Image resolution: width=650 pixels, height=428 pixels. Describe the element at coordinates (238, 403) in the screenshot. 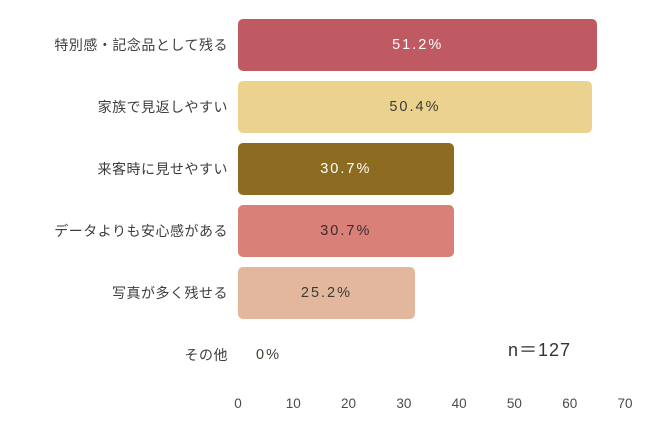

I see `x-tick-label: 0` at that location.